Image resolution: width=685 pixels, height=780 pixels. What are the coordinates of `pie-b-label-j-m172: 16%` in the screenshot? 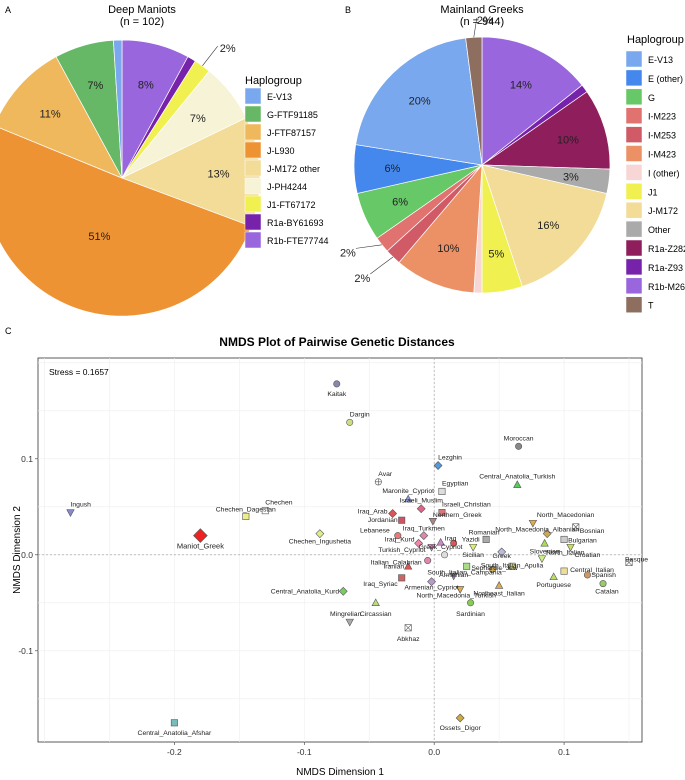 It's located at (548, 226).